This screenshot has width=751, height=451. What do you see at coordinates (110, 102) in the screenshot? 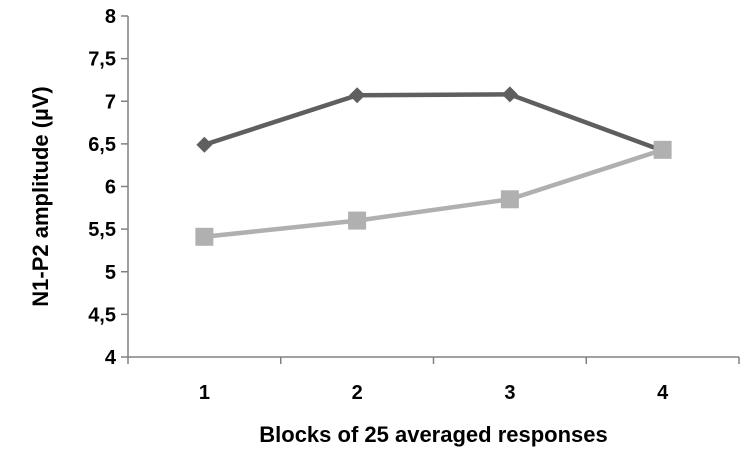
I see `y-tick-label: 7` at bounding box center [110, 102].